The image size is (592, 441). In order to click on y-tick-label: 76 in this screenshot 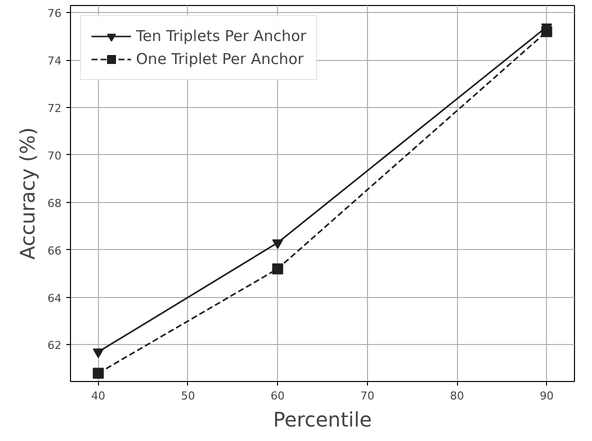, I will do `click(55, 13)`.